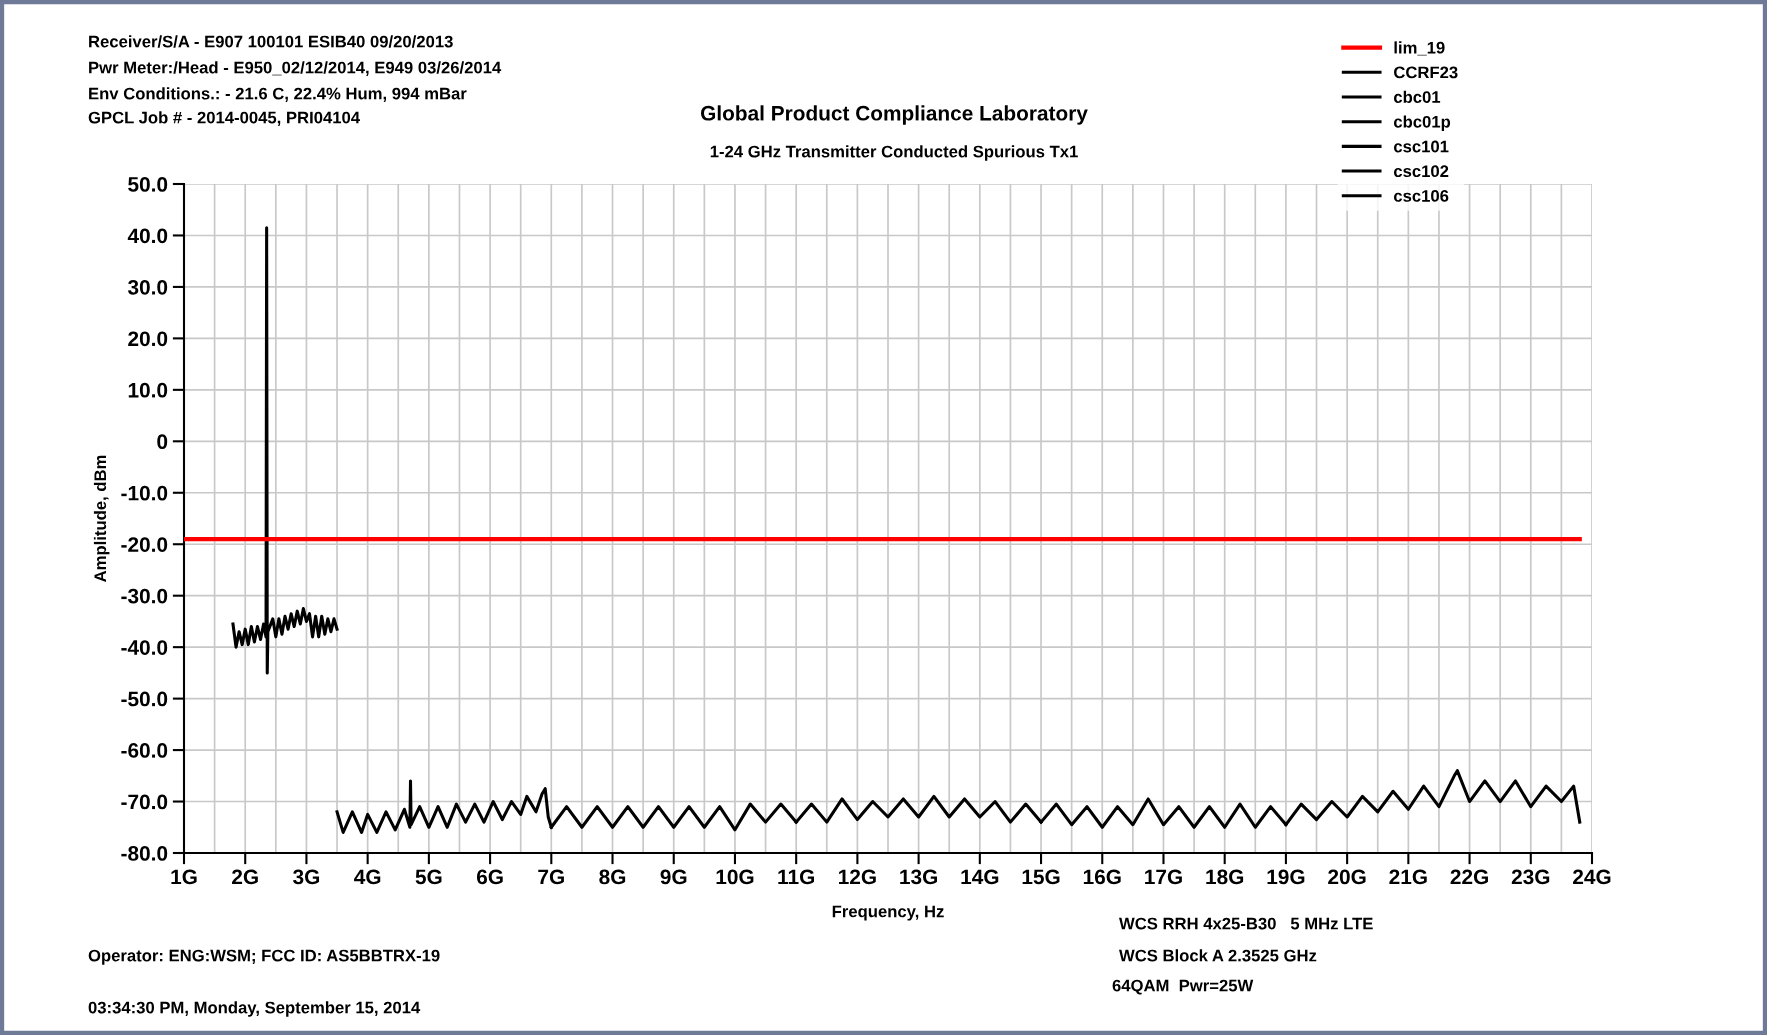 This screenshot has height=1035, width=1767. What do you see at coordinates (1041, 877) in the screenshot?
I see `x-tick-label: 15G` at bounding box center [1041, 877].